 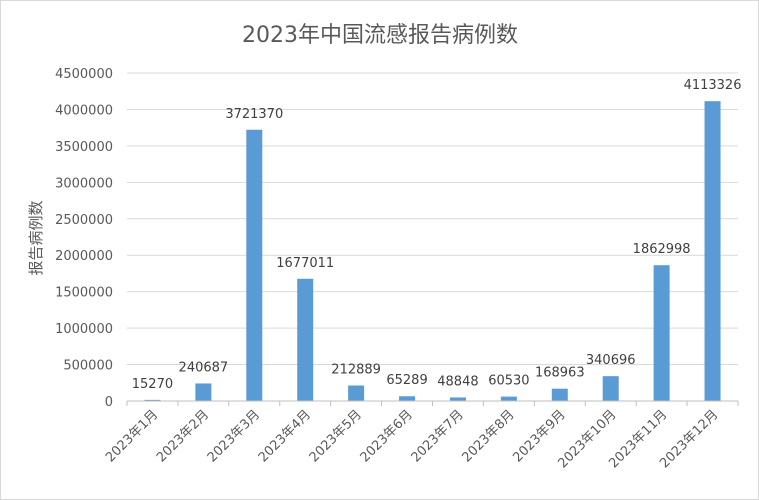 I want to click on y-tick-label: 4500000, so click(x=84, y=74).